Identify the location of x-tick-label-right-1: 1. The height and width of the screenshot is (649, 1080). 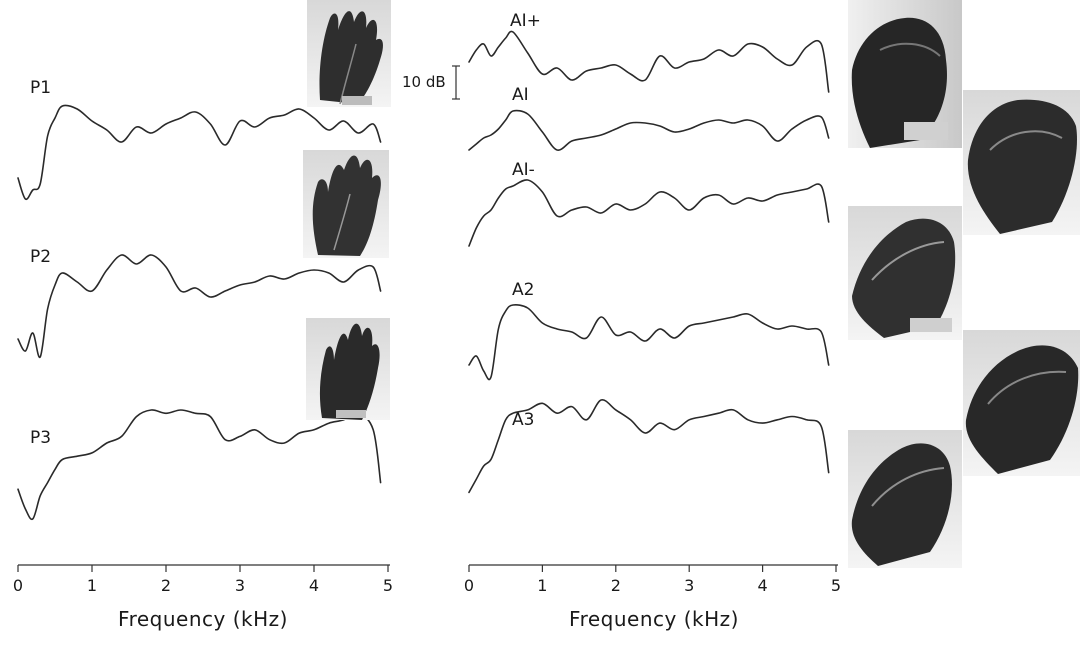
(542, 585).